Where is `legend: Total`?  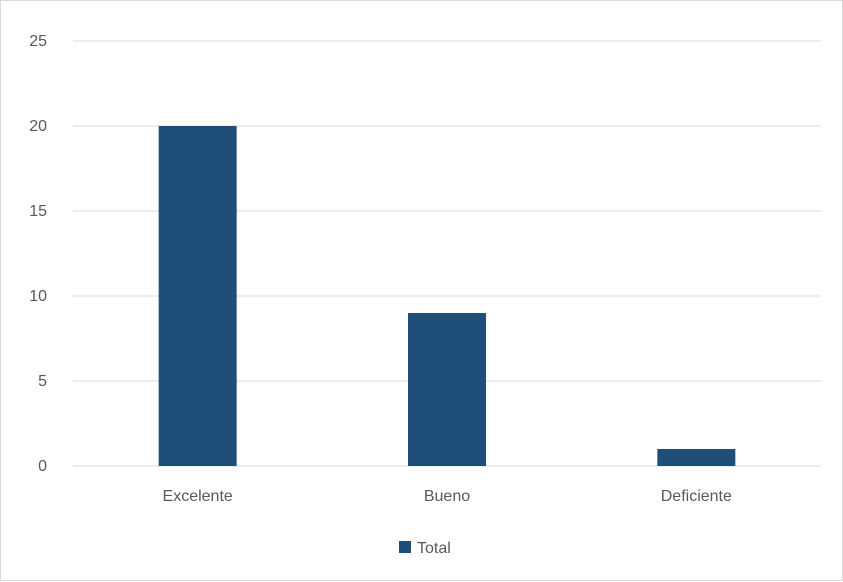
legend: Total is located at coordinates (425, 548).